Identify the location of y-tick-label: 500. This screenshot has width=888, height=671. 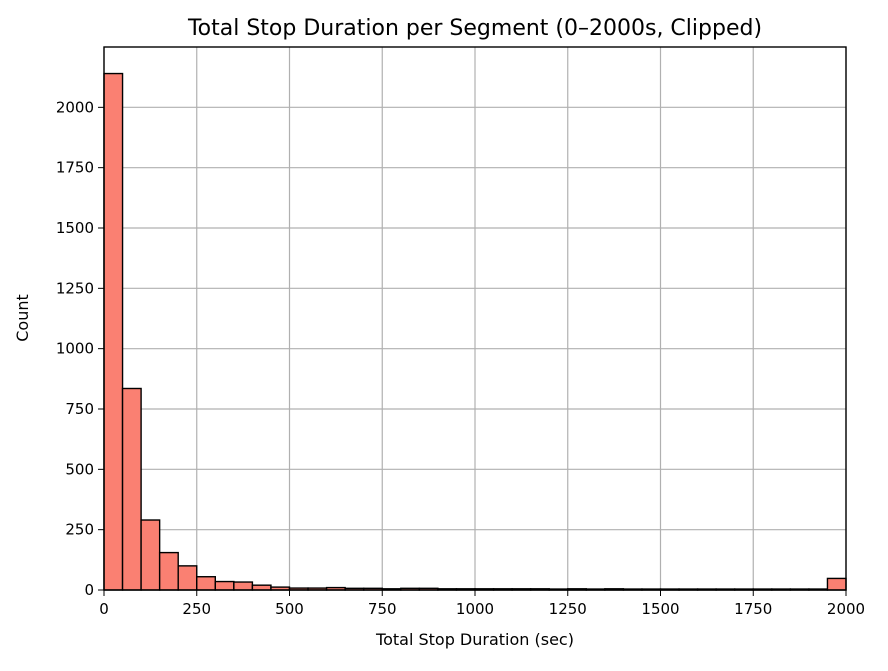
(79, 469).